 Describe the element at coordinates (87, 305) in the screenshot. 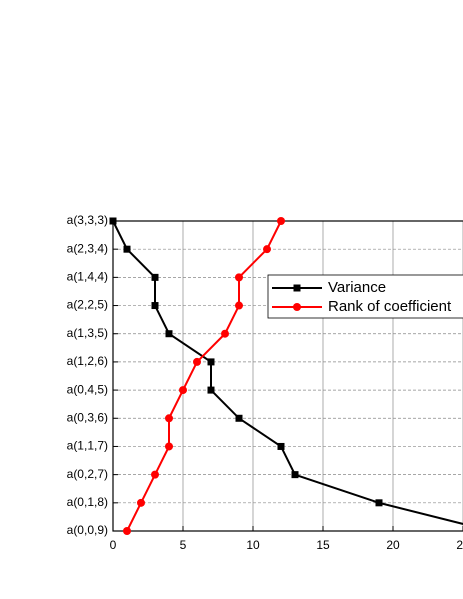

I see `y-tick-label: a(2,2,5)` at that location.